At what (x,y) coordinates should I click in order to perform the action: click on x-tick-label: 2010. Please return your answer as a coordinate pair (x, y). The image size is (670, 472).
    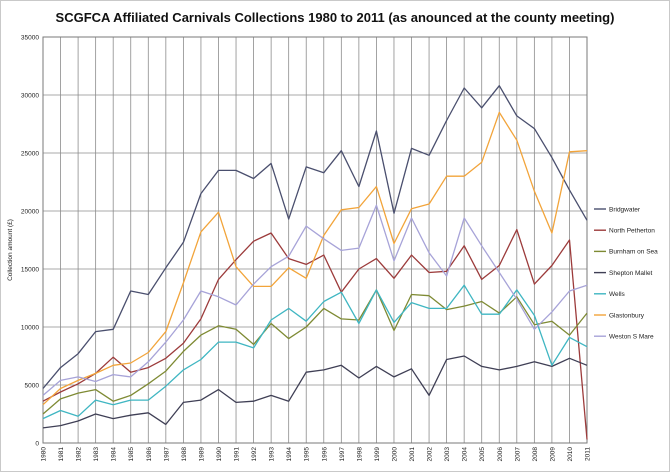
    Looking at the image, I should click on (570, 454).